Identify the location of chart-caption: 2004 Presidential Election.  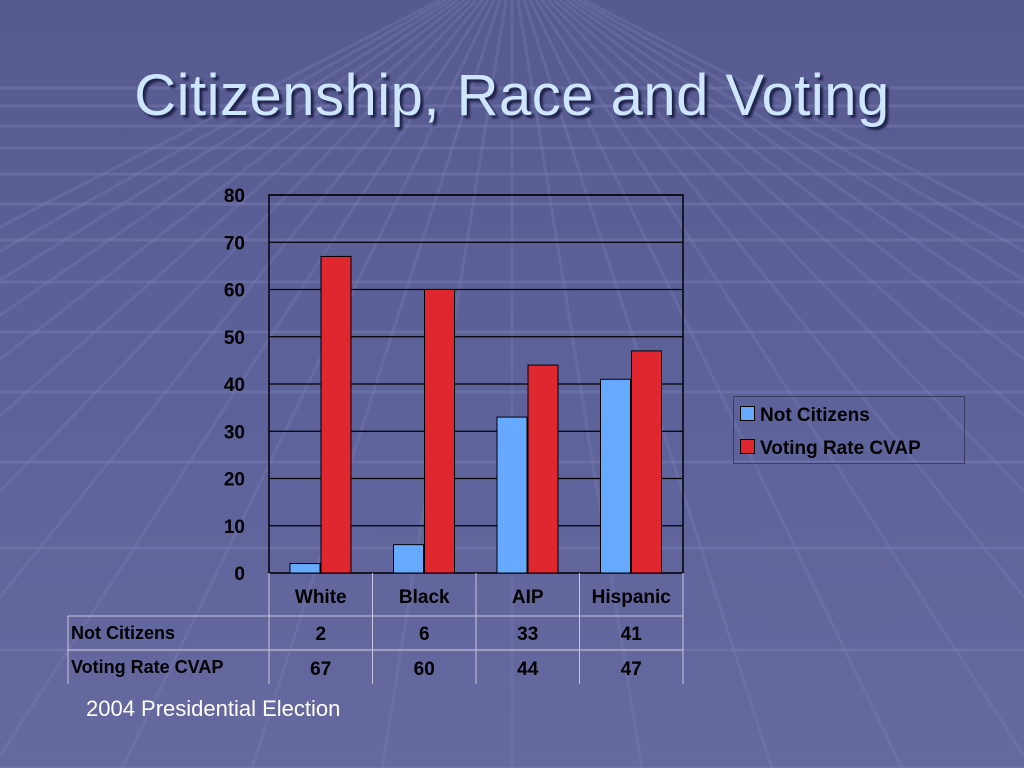
(213, 708).